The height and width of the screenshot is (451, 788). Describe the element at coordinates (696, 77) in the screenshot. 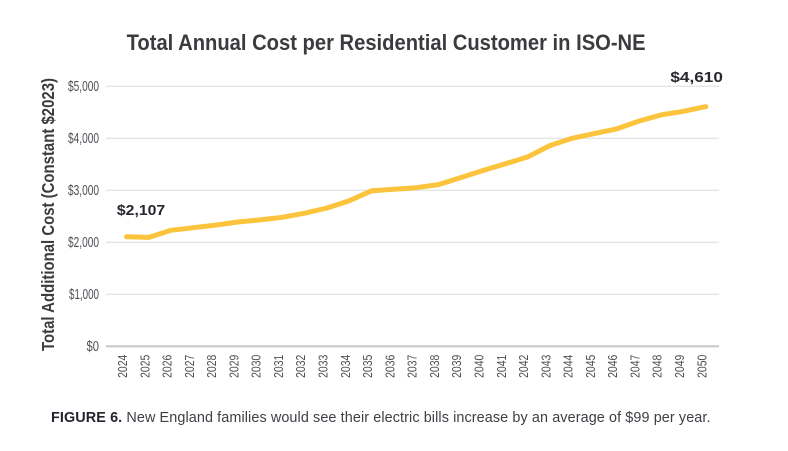

I see `svg-text: $4,610` at that location.